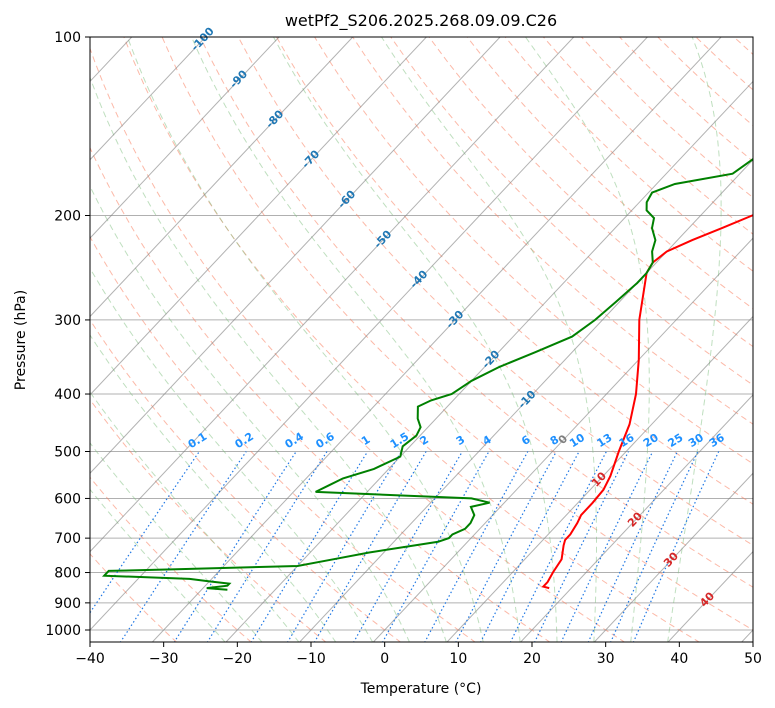 The height and width of the screenshot is (708, 775). I want to click on y-tick-label: 900, so click(67, 604).